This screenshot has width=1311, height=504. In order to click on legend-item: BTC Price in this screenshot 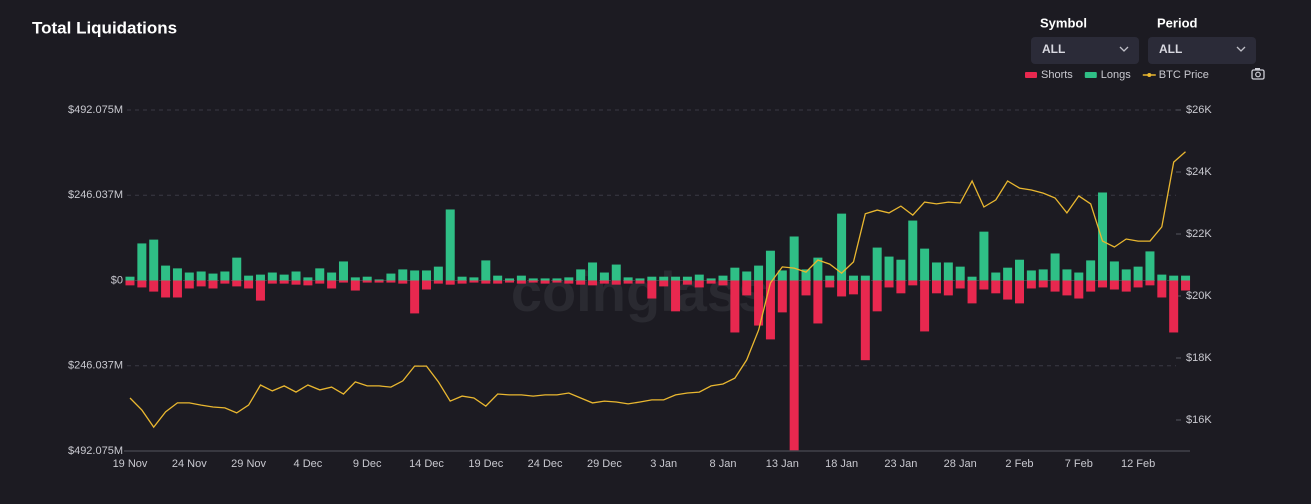, I will do `click(1175, 75)`.